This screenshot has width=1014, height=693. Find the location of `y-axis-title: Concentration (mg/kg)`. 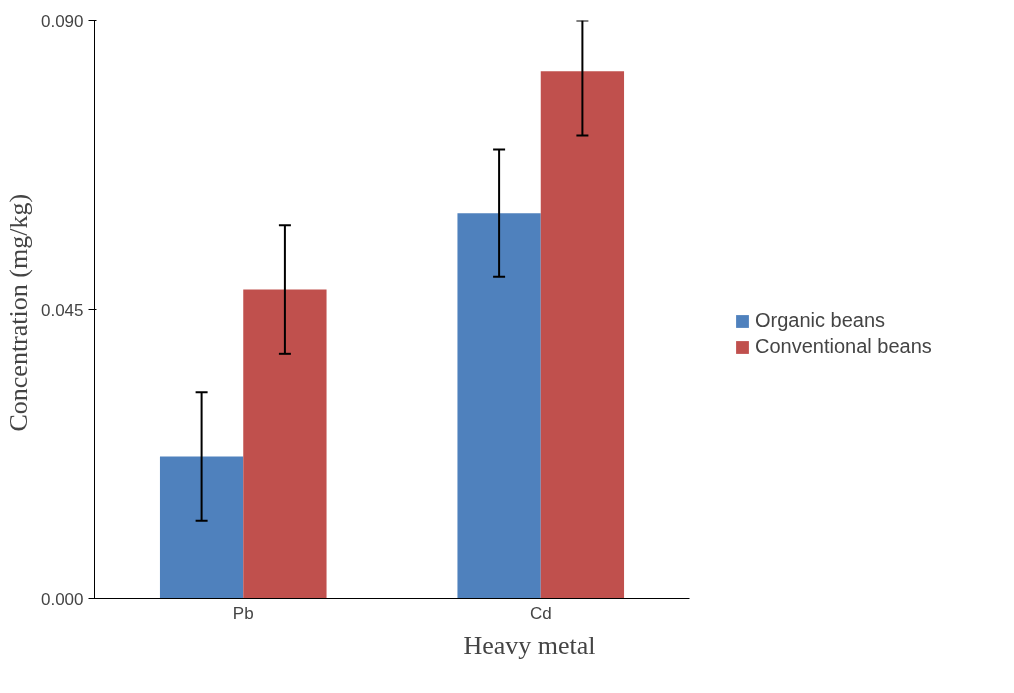

y-axis-title: Concentration (mg/kg) is located at coordinates (18, 312).